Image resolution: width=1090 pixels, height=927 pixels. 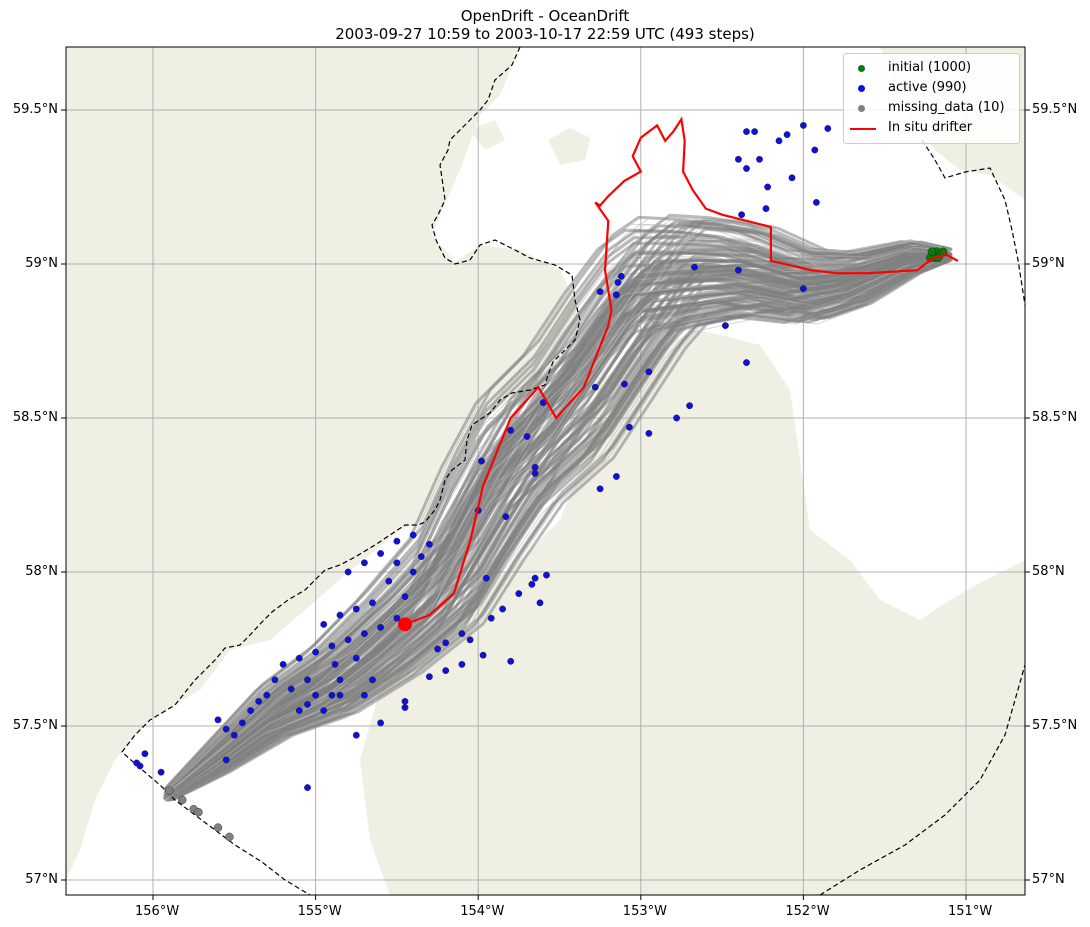 I want to click on lat-tick-label-left: 59°N, so click(x=41, y=263).